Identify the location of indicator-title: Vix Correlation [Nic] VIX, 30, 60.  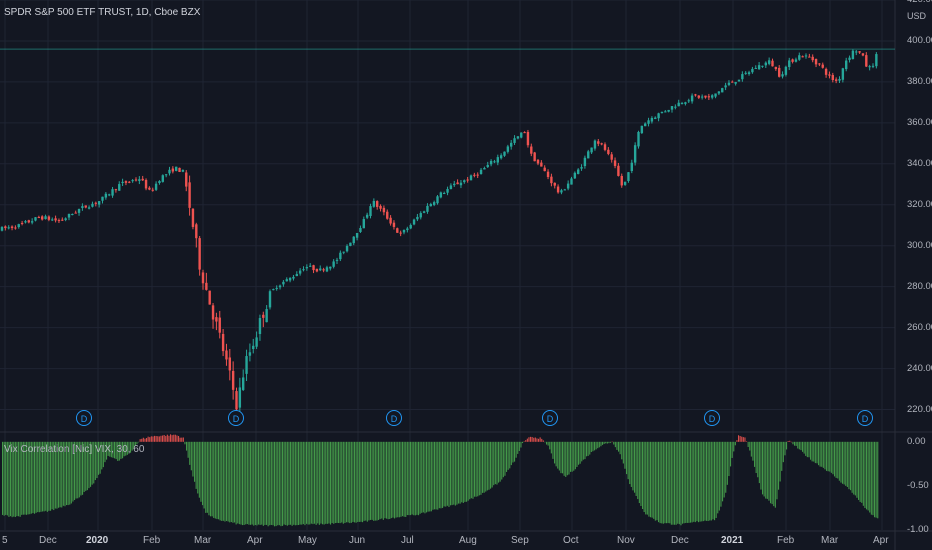
(74, 449).